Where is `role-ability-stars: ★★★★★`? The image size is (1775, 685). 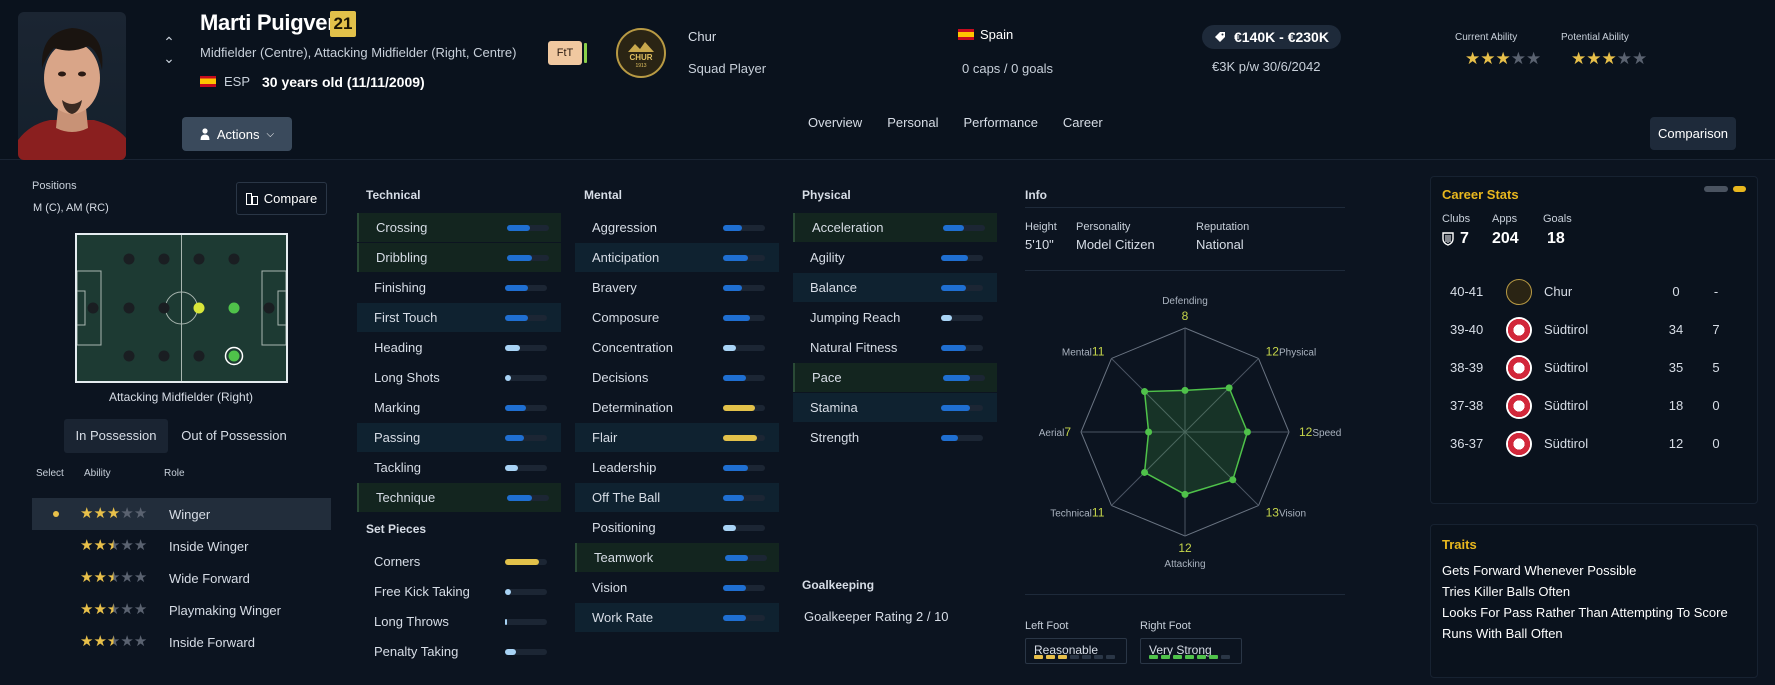
role-ability-stars: ★★★★★ is located at coordinates (113, 545).